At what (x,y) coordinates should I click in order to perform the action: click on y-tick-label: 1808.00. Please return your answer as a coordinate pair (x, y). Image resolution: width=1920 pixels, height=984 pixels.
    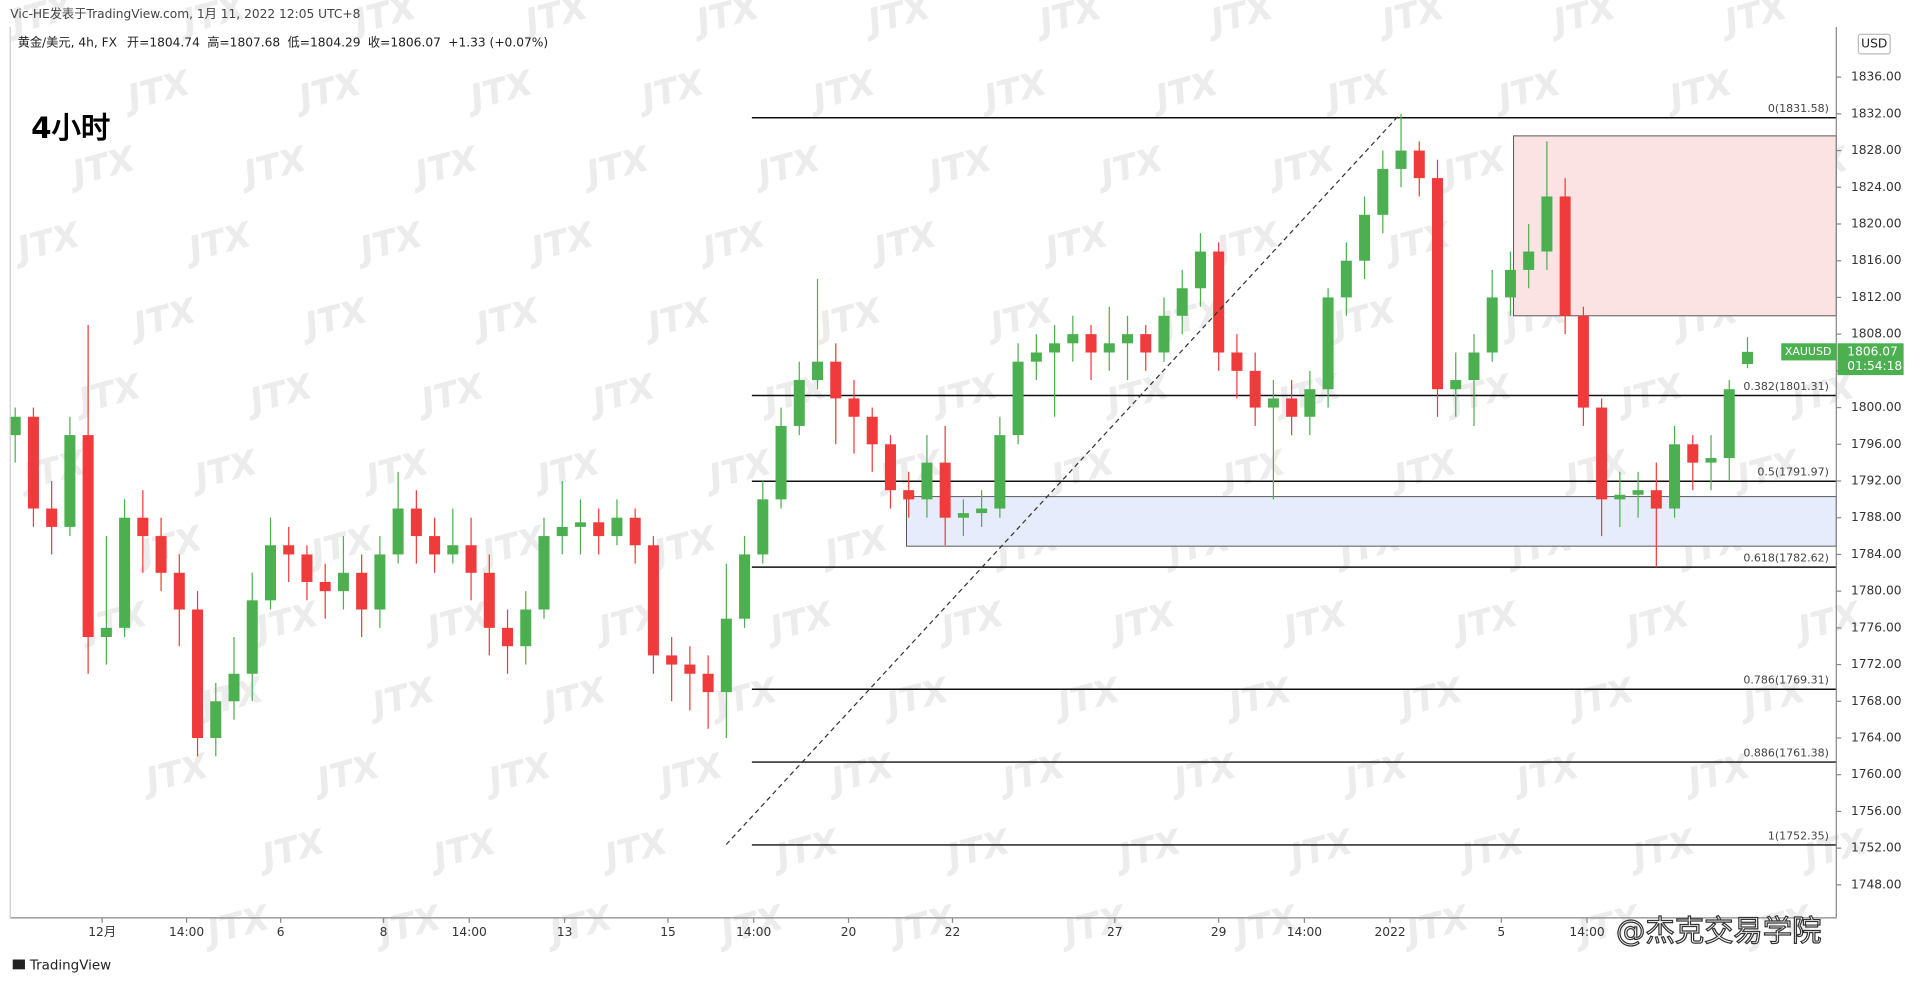
    Looking at the image, I should click on (1876, 334).